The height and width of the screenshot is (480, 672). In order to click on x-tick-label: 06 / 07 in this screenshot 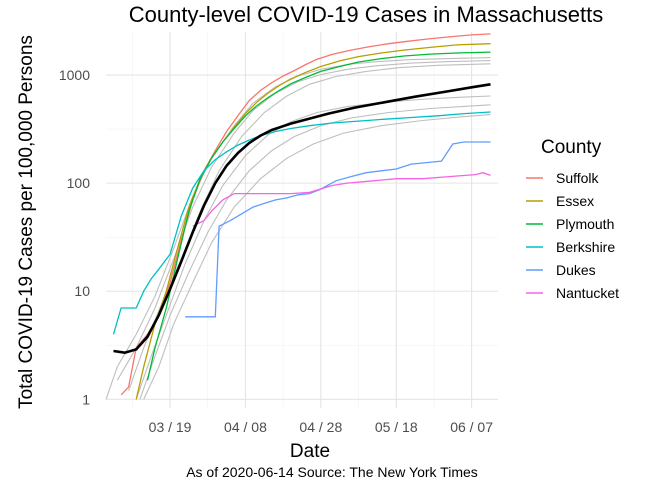, I will do `click(471, 427)`.